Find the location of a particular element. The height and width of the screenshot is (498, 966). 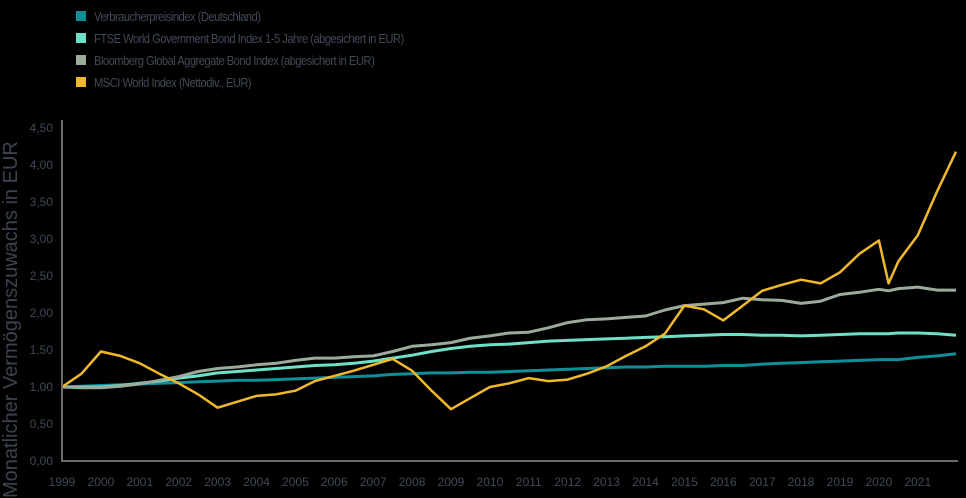

x-tick-label: 2008 is located at coordinates (412, 482).